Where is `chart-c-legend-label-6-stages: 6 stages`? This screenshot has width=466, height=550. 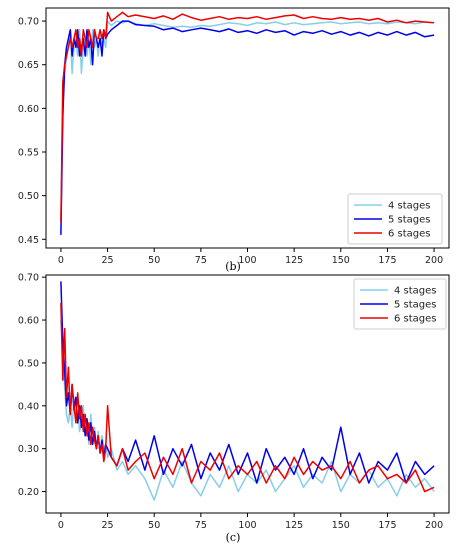 chart-c-legend-label-6-stages: 6 stages is located at coordinates (415, 319).